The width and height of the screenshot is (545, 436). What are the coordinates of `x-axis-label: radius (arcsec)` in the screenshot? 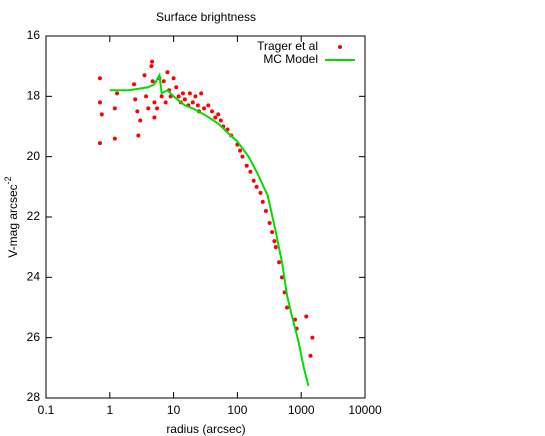 It's located at (205, 429).